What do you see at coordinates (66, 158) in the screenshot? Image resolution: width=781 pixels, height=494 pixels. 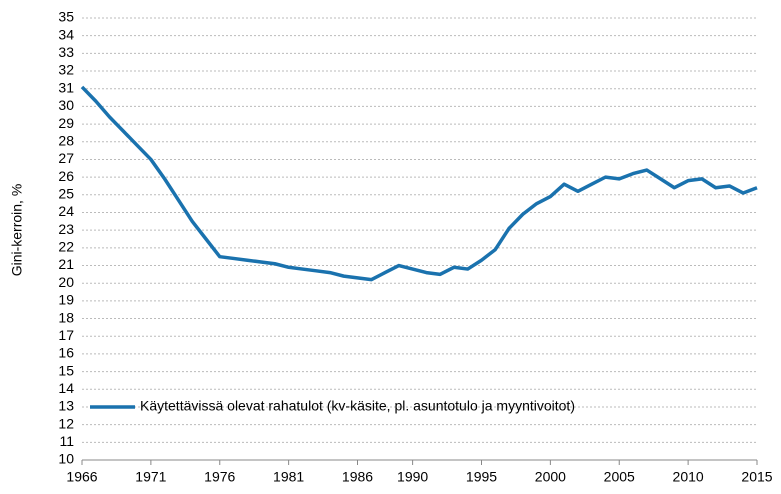 I see `y-tick-label: 27` at bounding box center [66, 158].